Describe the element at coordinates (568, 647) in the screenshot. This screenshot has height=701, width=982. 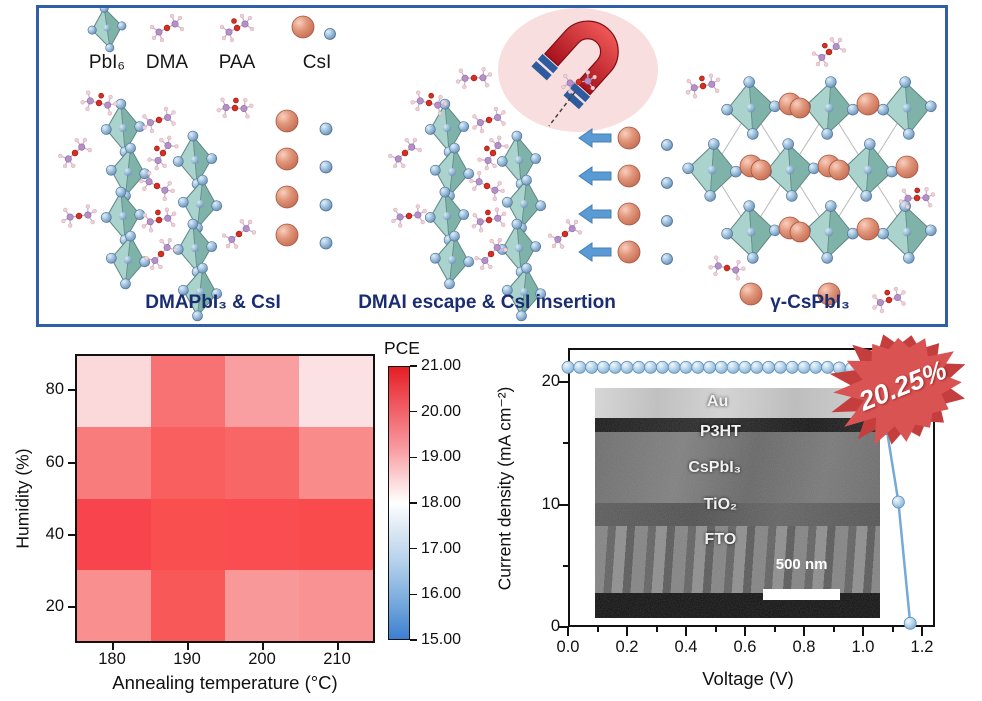
I see `jv-x-tick: 0.0` at that location.